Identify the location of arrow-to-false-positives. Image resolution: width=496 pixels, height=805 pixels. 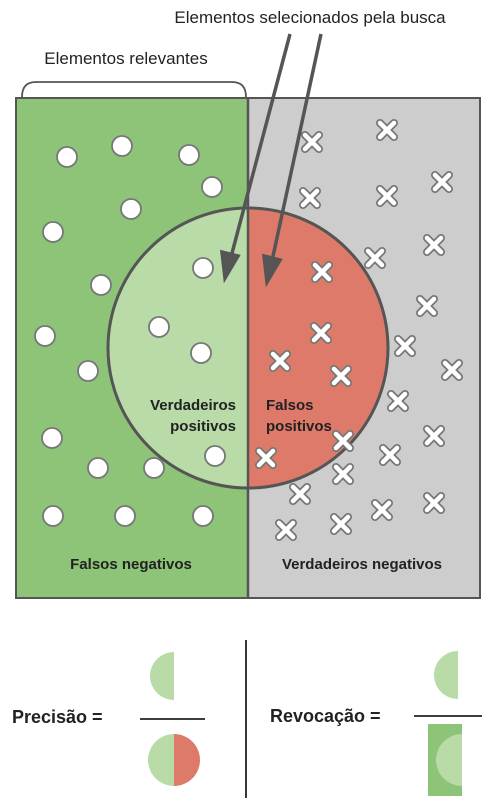
(296, 147).